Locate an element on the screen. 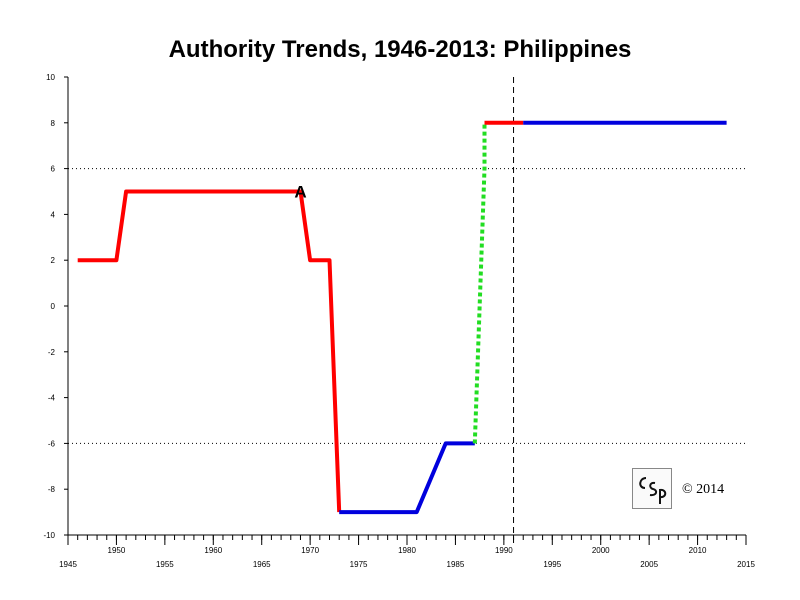  annotations: A is located at coordinates (300, 192).